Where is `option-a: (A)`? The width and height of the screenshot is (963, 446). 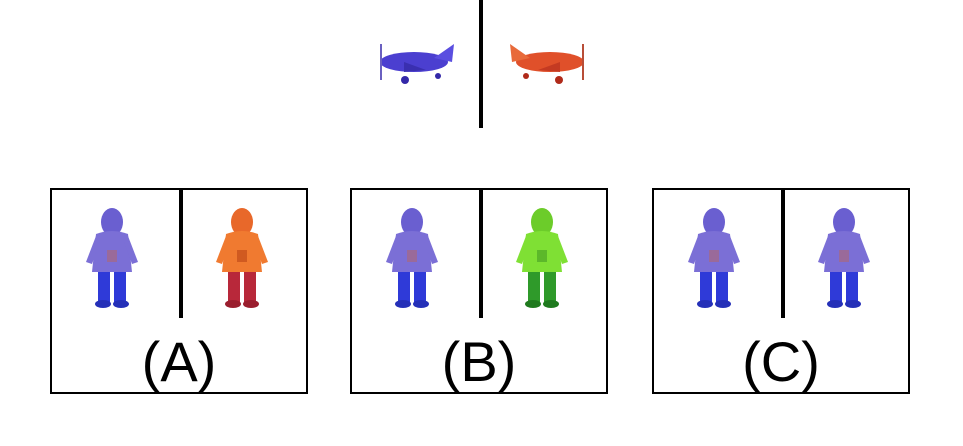 option-a: (A) is located at coordinates (179, 291).